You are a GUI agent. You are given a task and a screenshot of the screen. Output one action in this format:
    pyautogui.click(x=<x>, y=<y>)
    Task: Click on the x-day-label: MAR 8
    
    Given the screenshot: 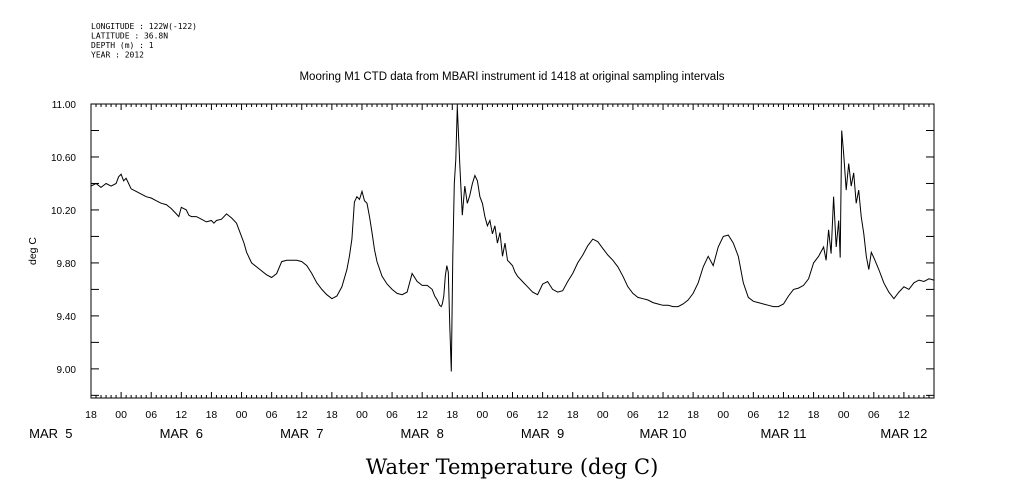 What is the action you would take?
    pyautogui.click(x=422, y=433)
    